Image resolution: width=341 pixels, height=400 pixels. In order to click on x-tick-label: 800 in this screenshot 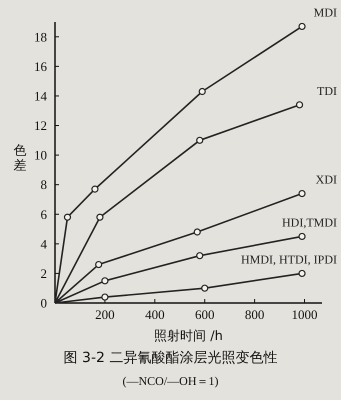, I will do `click(254, 314)`.